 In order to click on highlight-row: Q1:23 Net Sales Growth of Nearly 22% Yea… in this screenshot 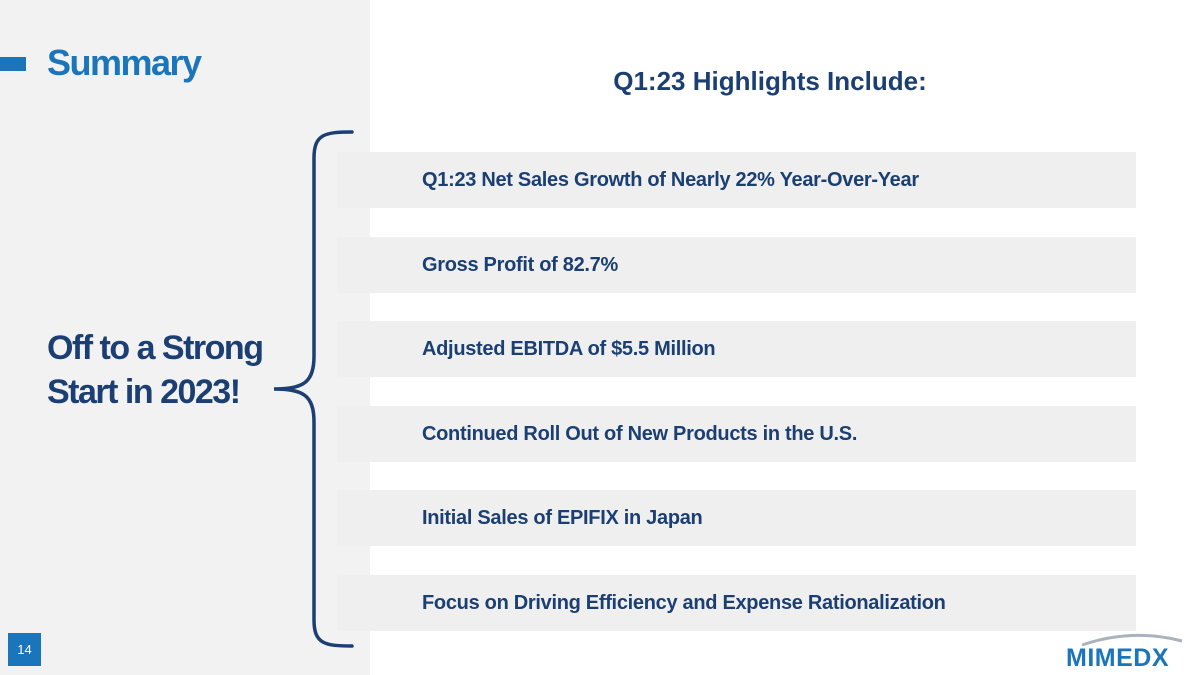, I will do `click(736, 180)`.